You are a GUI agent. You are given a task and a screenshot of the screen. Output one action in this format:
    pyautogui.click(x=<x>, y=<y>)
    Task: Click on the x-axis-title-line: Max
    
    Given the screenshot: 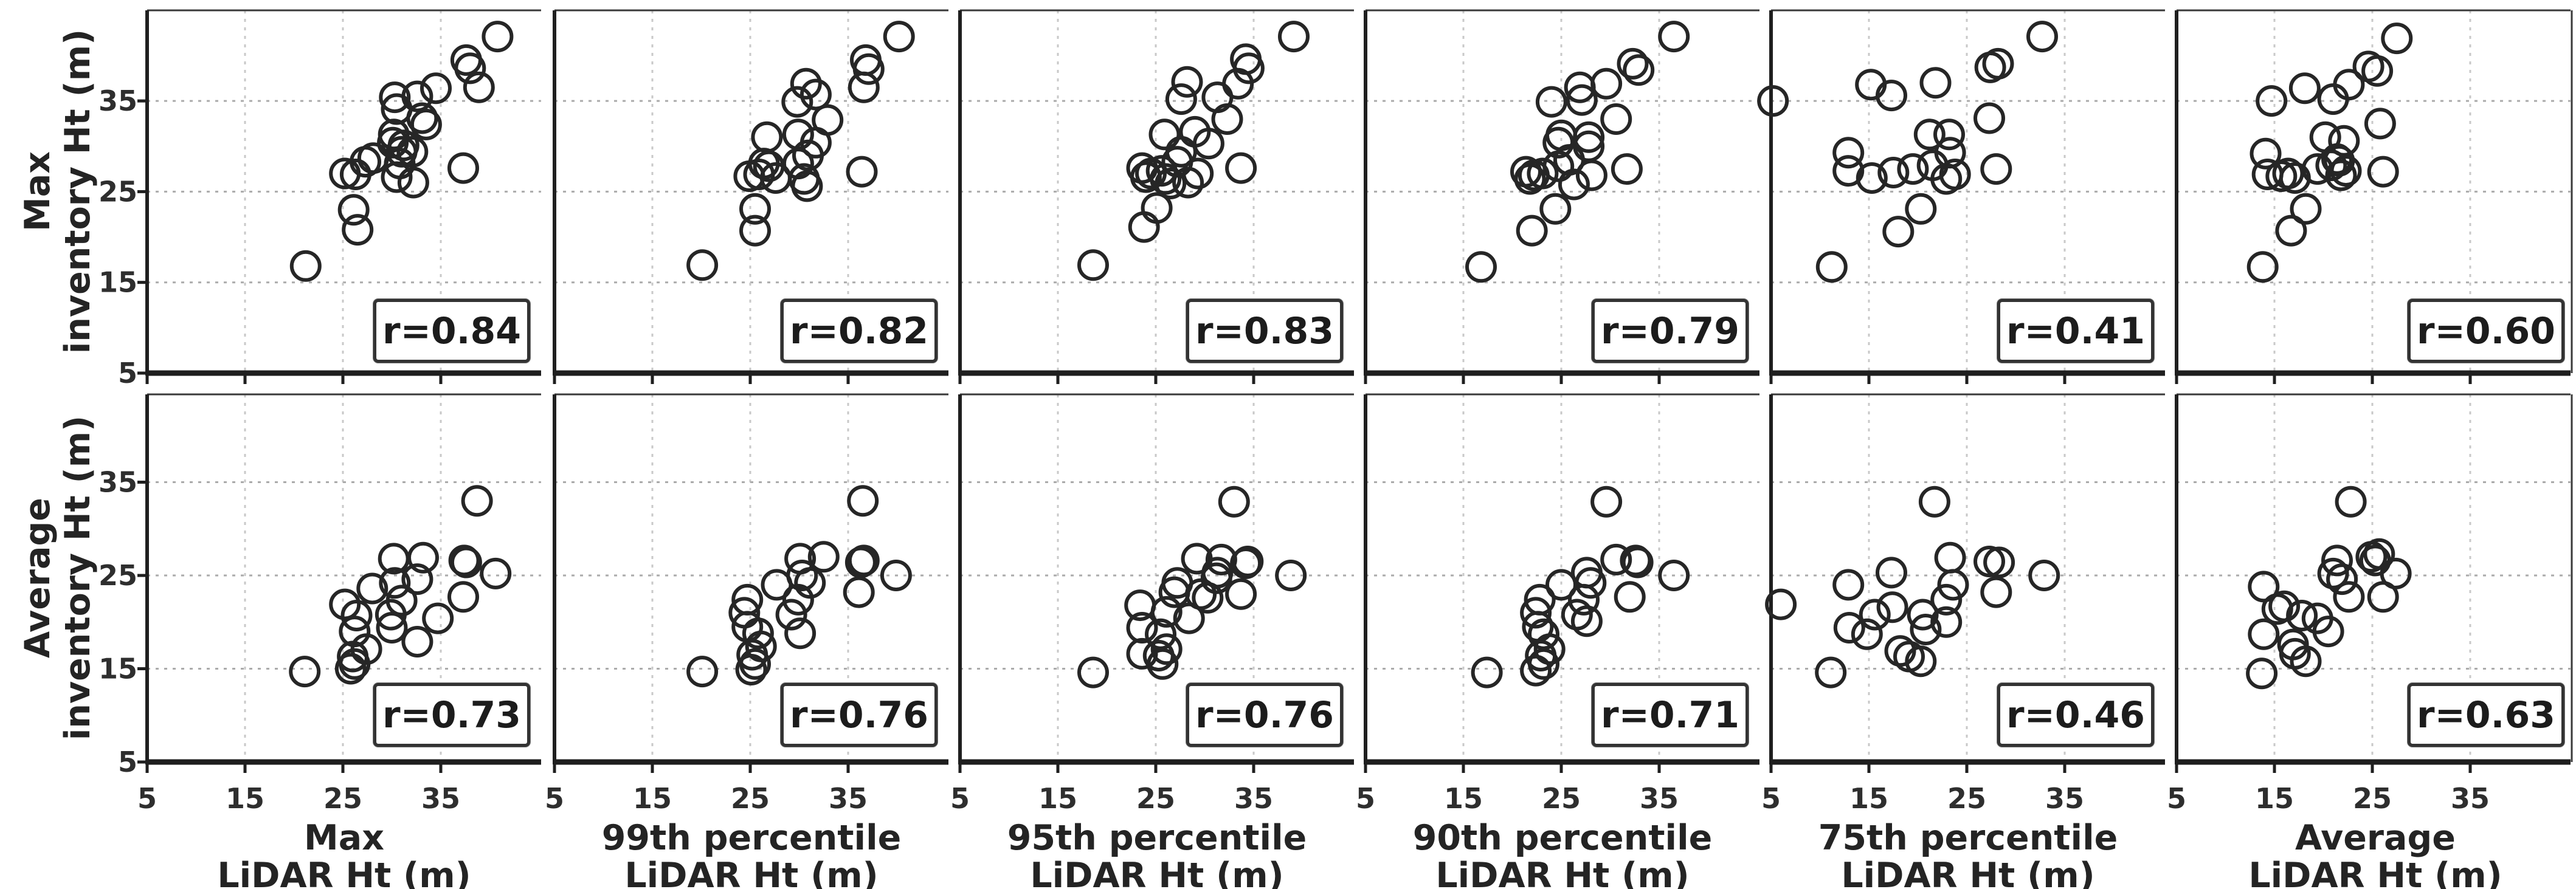 What is the action you would take?
    pyautogui.click(x=344, y=838)
    